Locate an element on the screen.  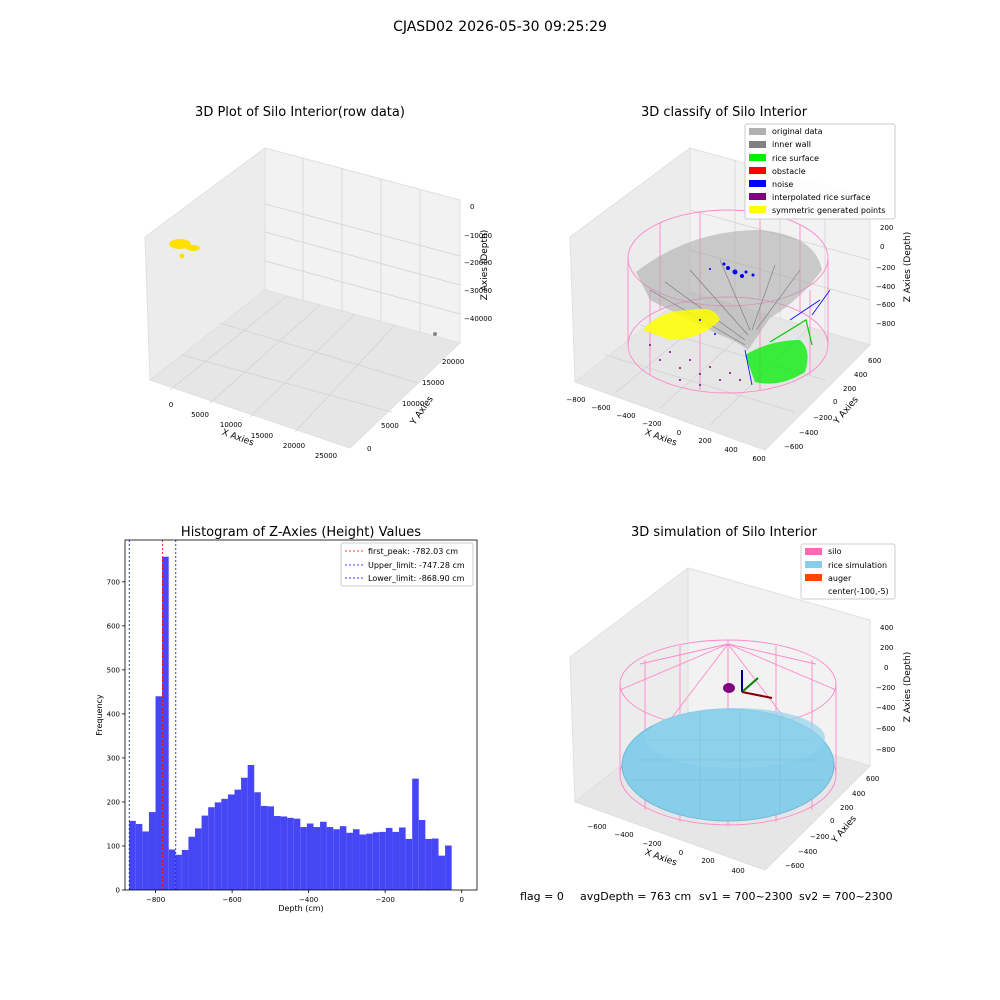
raw-3d-ztick: −30000 is located at coordinates (478, 291).